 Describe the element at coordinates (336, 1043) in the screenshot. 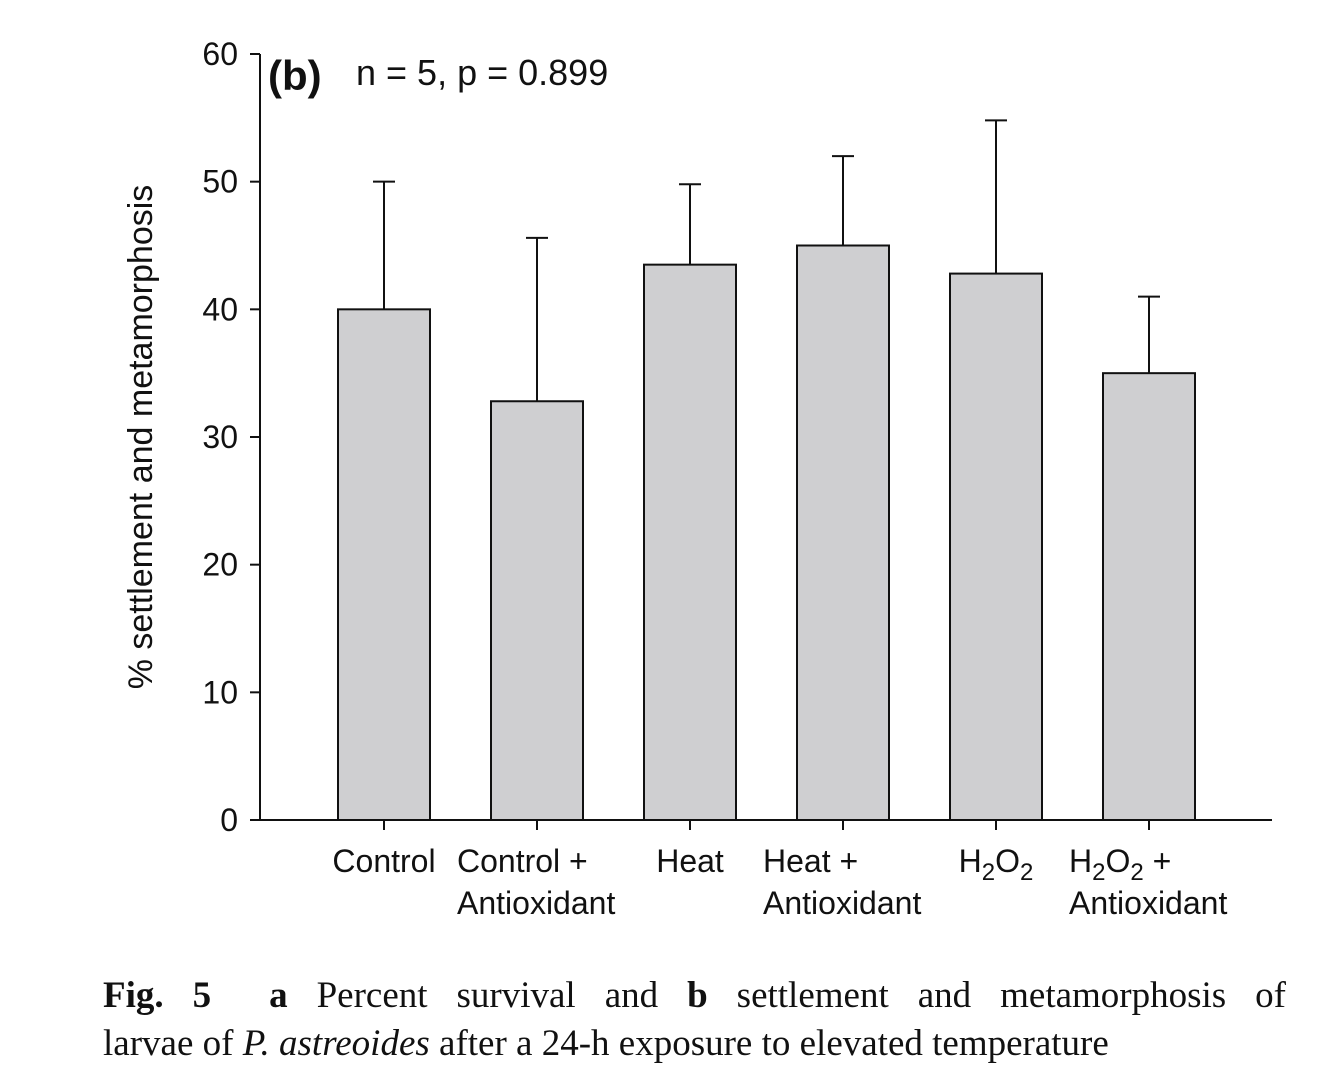

I see `caption-species: P. astreoides` at that location.